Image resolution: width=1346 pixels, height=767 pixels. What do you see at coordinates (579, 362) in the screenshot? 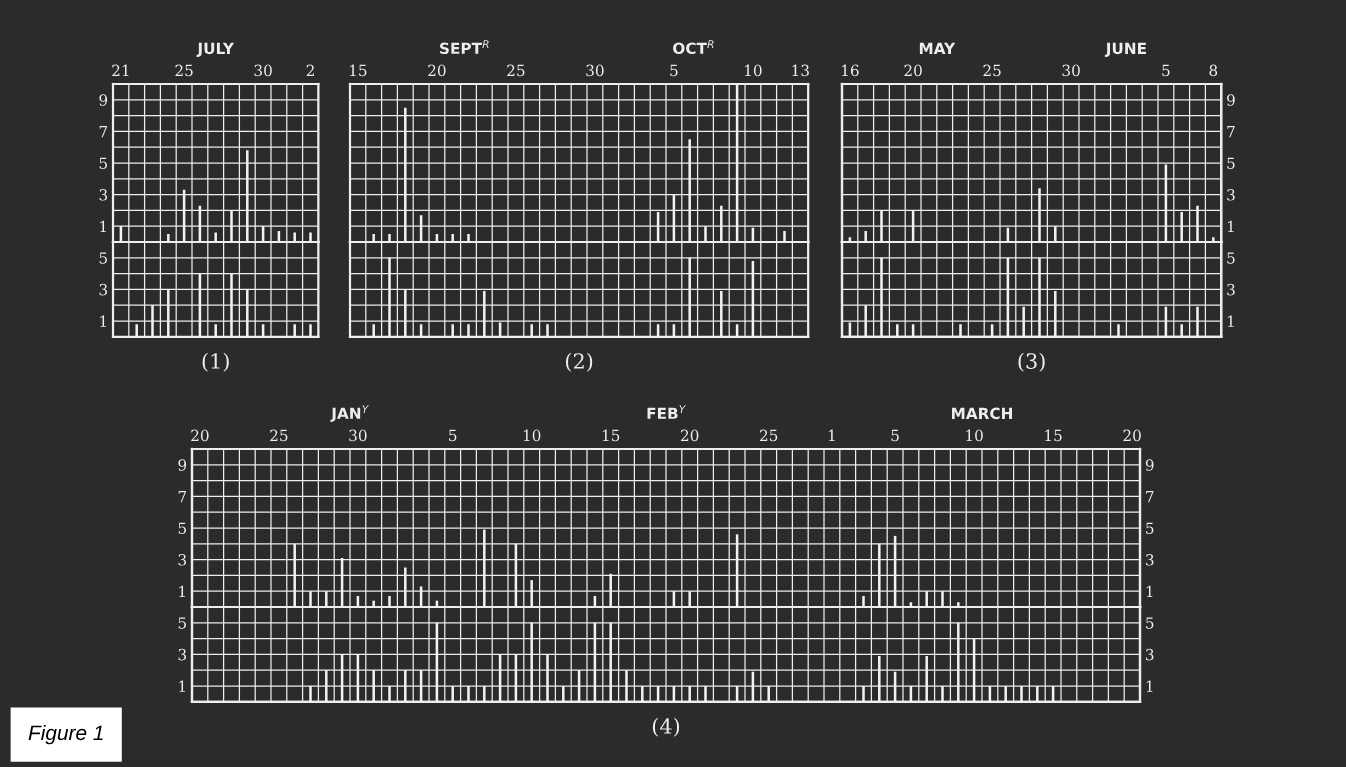
I see `x-axis-title: (2)` at bounding box center [579, 362].